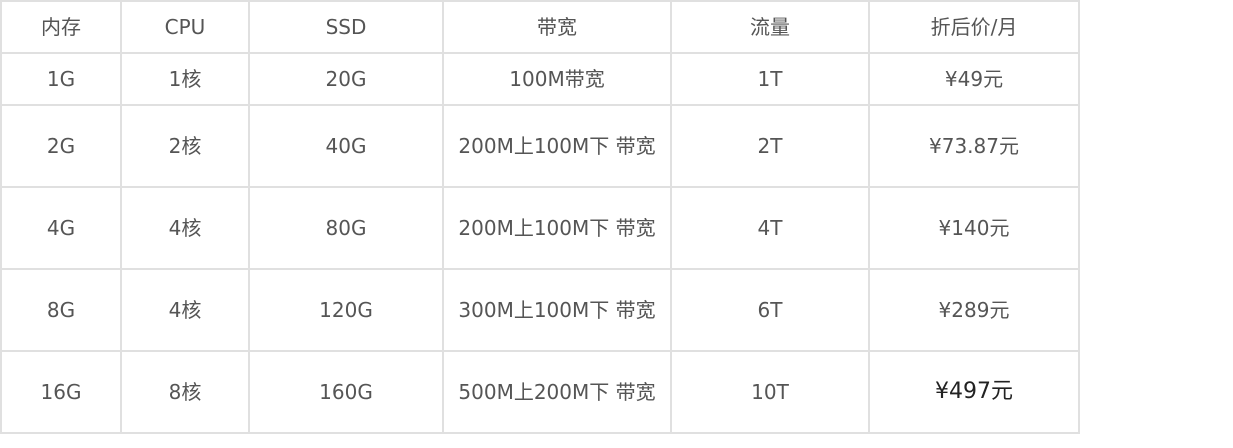 Image resolution: width=1233 pixels, height=448 pixels. Describe the element at coordinates (61, 392) in the screenshot. I see `cell-memory: 16G` at that location.